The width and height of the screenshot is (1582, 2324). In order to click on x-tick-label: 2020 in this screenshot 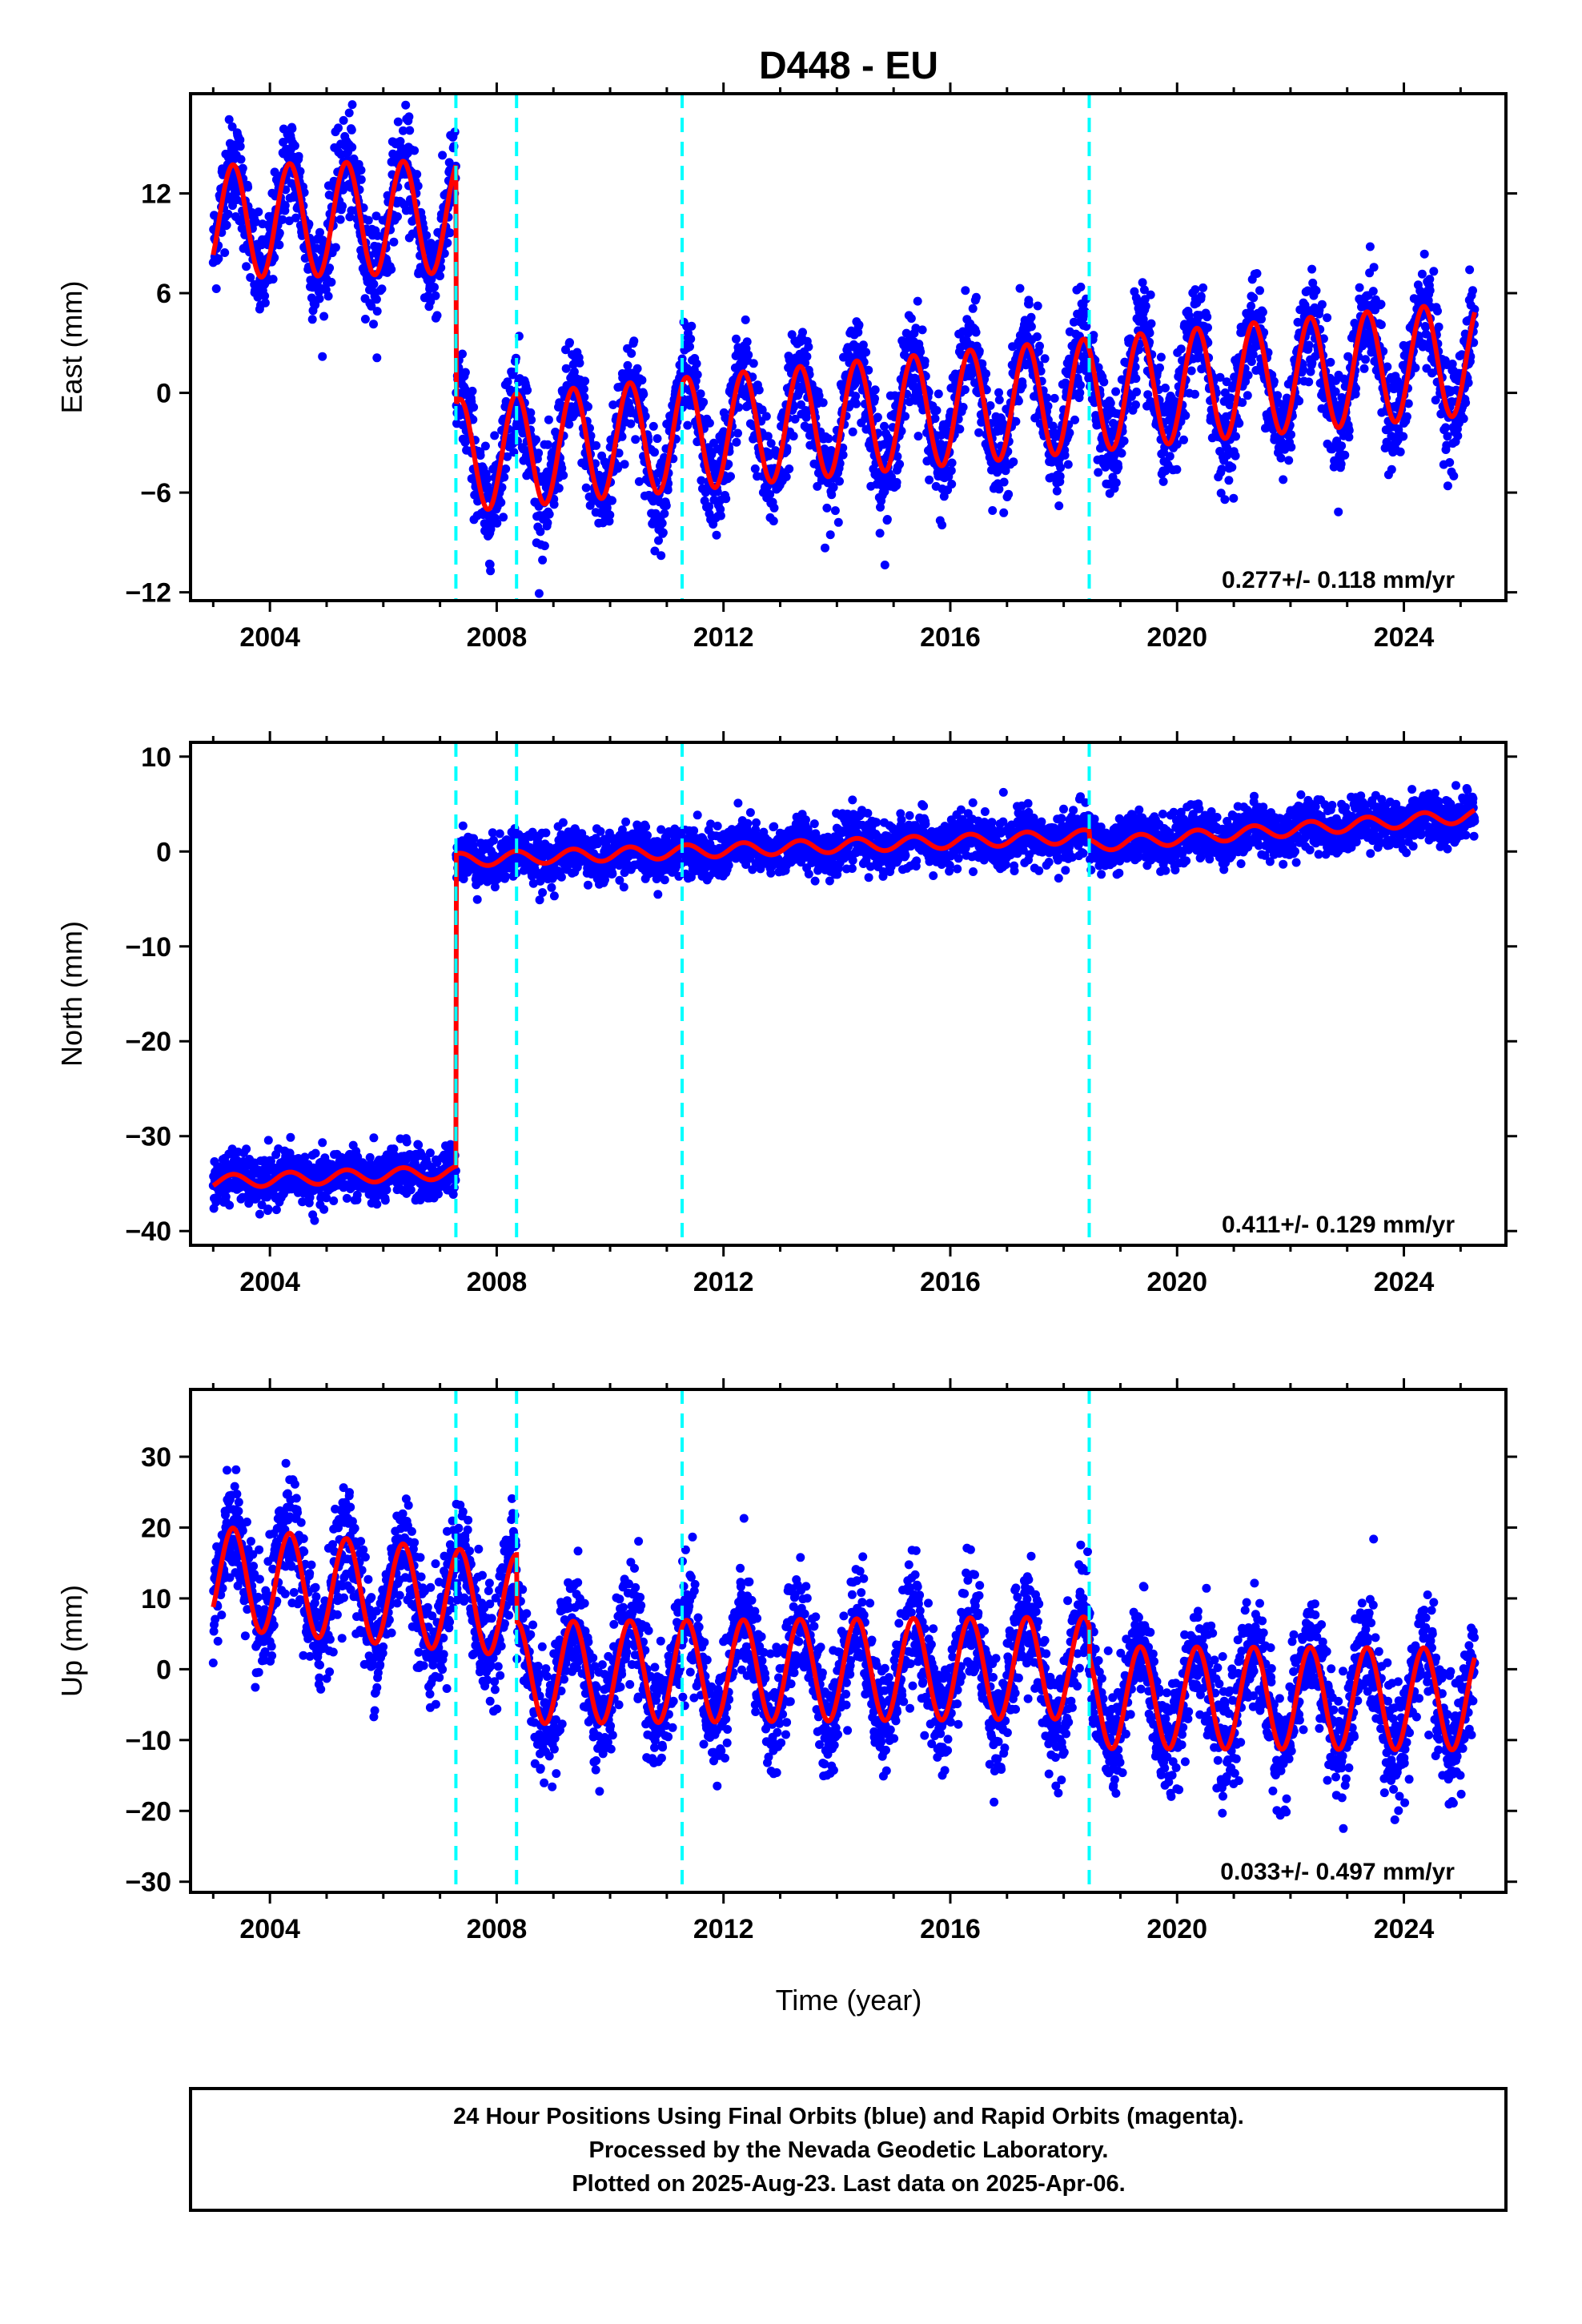, I will do `click(1176, 637)`.